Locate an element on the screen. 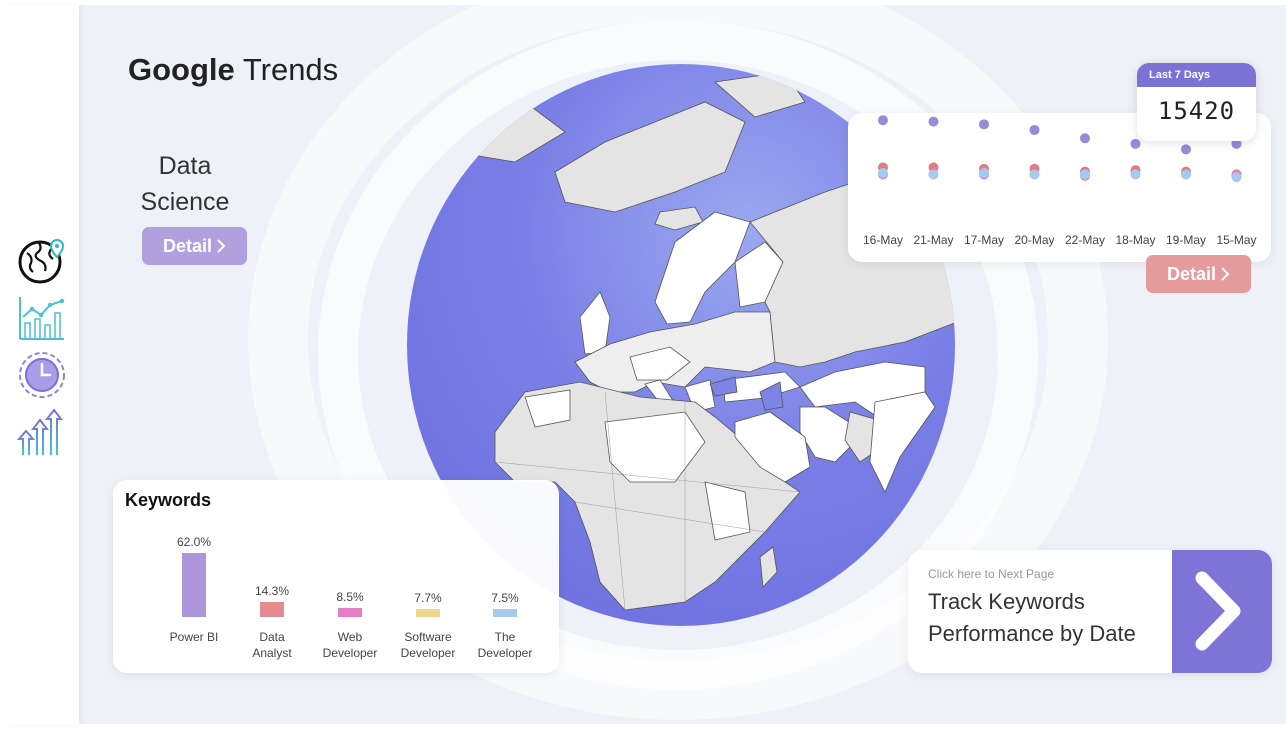 This screenshot has height=729, width=1288. date-tick-label: 20-May is located at coordinates (1034, 240).